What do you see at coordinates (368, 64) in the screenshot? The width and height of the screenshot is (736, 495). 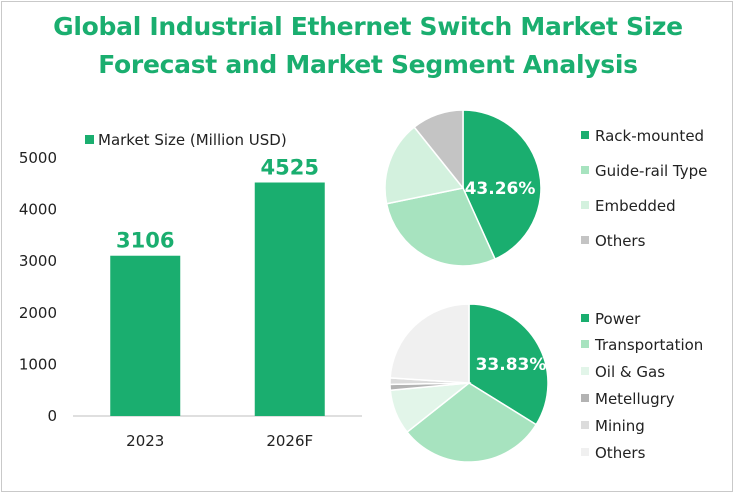 I see `title-line-2: Forecast and Market Segment Analysis` at bounding box center [368, 64].